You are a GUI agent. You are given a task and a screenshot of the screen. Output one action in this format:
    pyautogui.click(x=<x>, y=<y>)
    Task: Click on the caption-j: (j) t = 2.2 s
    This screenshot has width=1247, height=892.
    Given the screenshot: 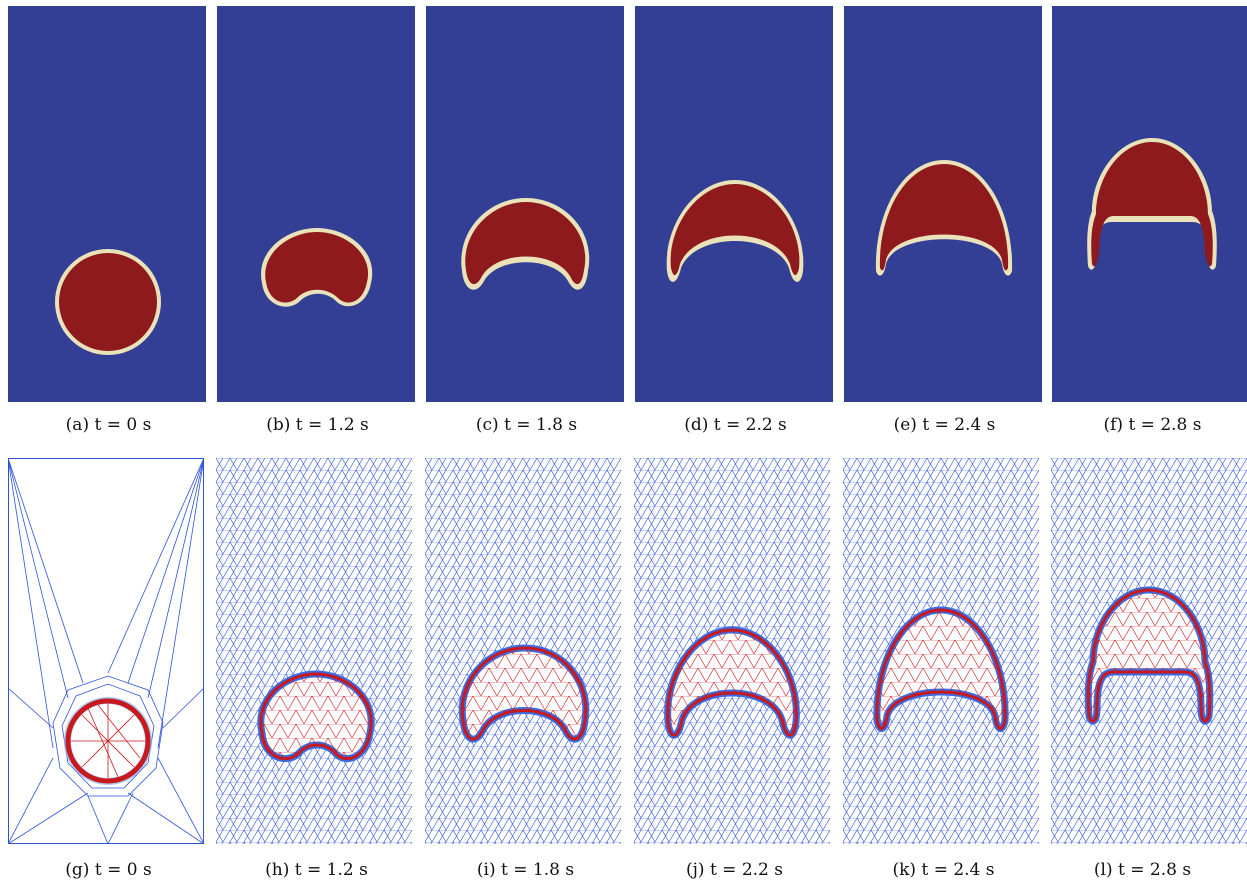 What is the action you would take?
    pyautogui.click(x=734, y=870)
    